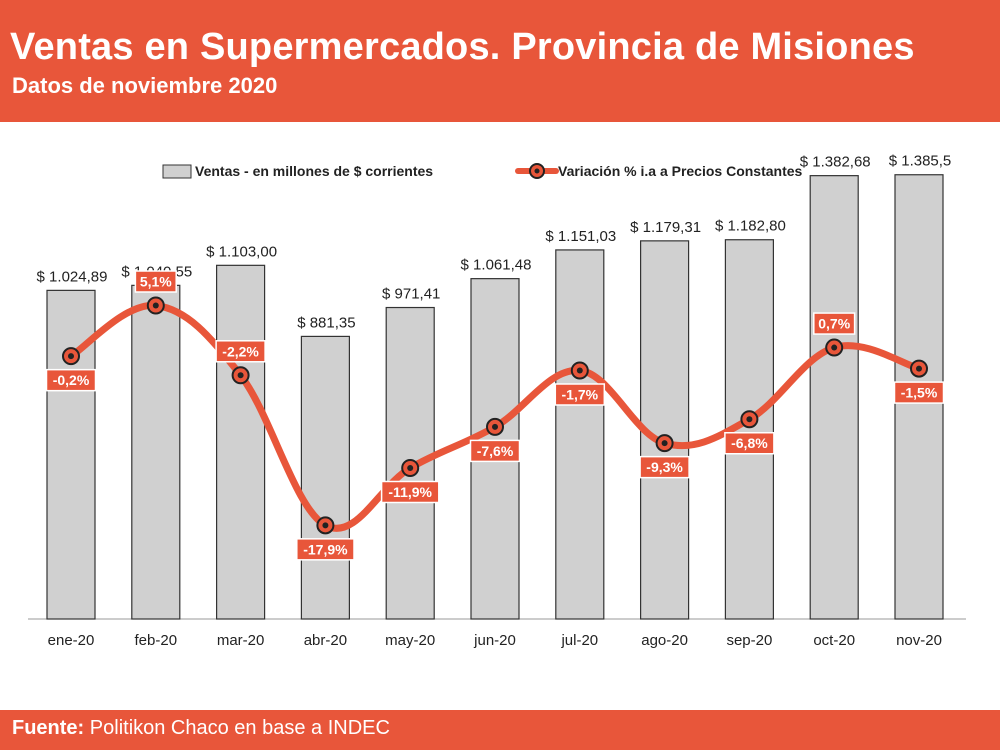 The height and width of the screenshot is (750, 1000). What do you see at coordinates (156, 640) in the screenshot?
I see `x-tick-label: feb-20` at bounding box center [156, 640].